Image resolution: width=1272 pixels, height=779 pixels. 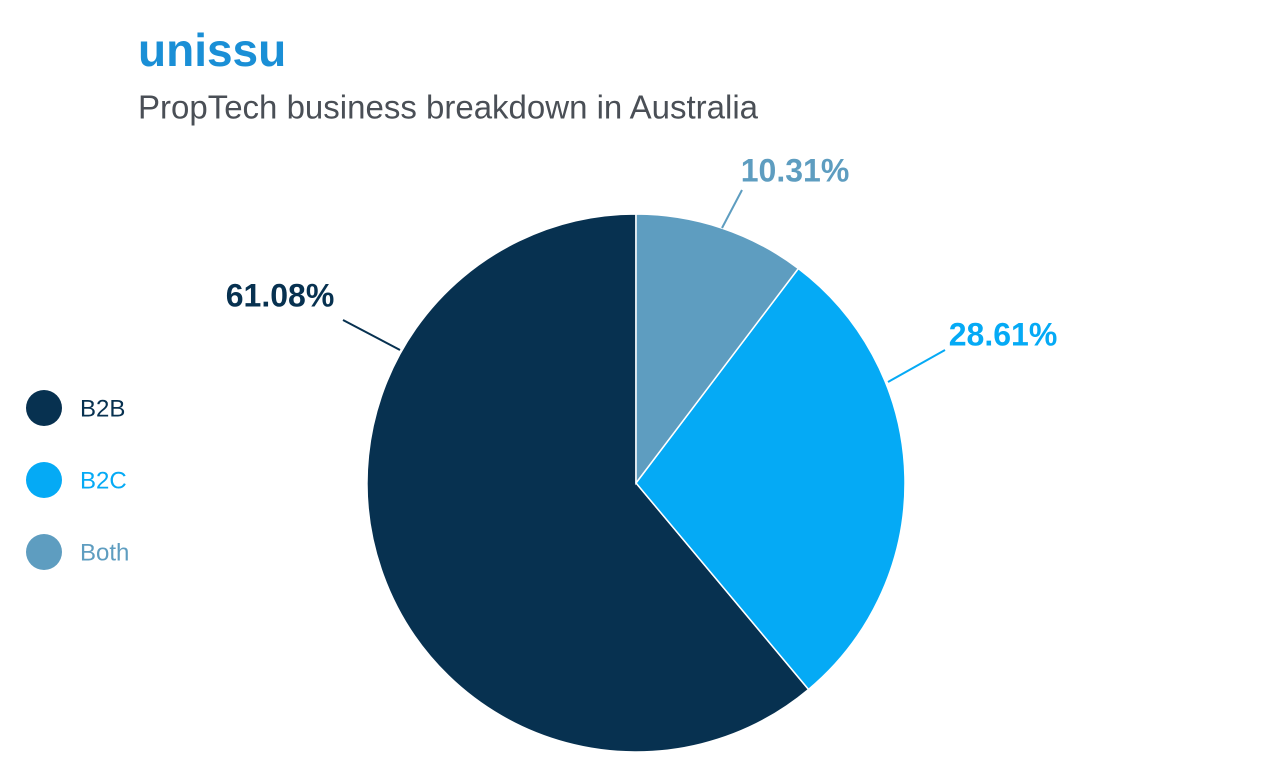 I want to click on data-label: 28.61%, so click(x=1003, y=334).